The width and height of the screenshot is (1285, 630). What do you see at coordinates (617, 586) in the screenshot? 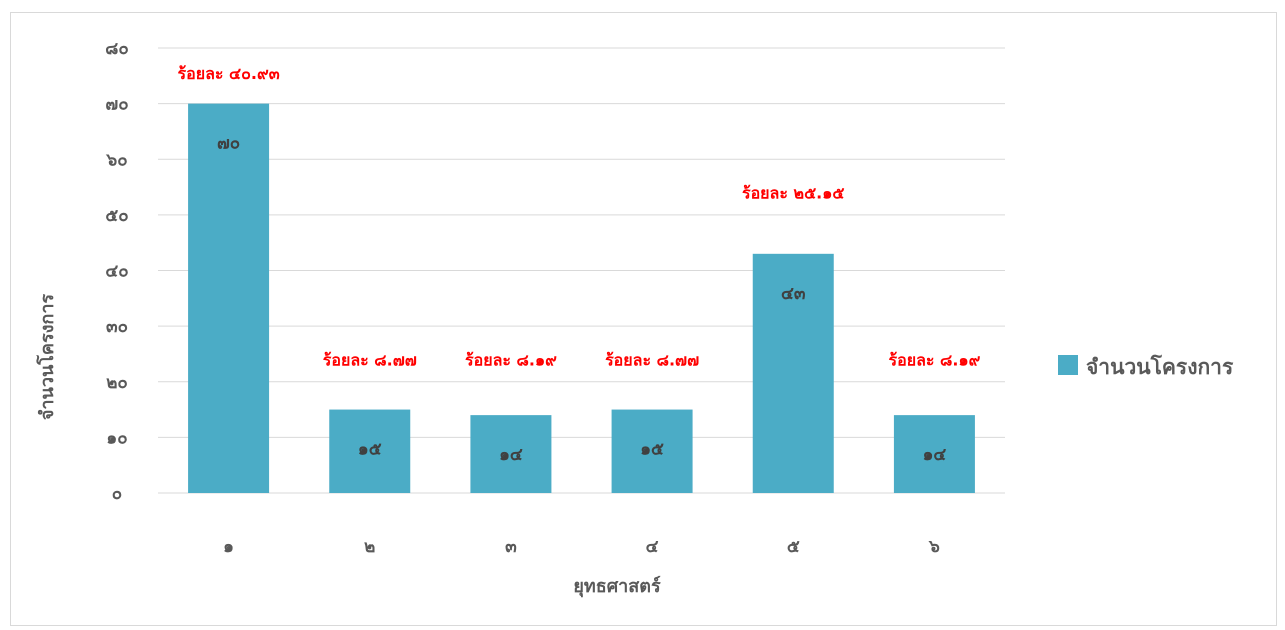
I see `x-axis-title: ยุทธศาสตร์` at bounding box center [617, 586].